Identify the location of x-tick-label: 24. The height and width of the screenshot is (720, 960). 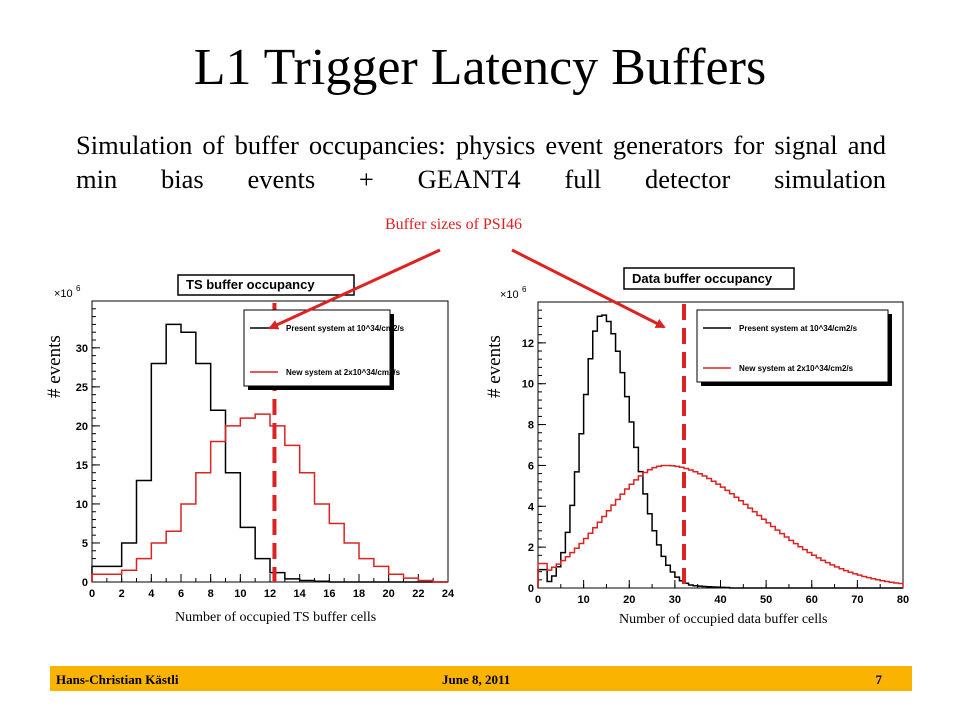
(448, 594).